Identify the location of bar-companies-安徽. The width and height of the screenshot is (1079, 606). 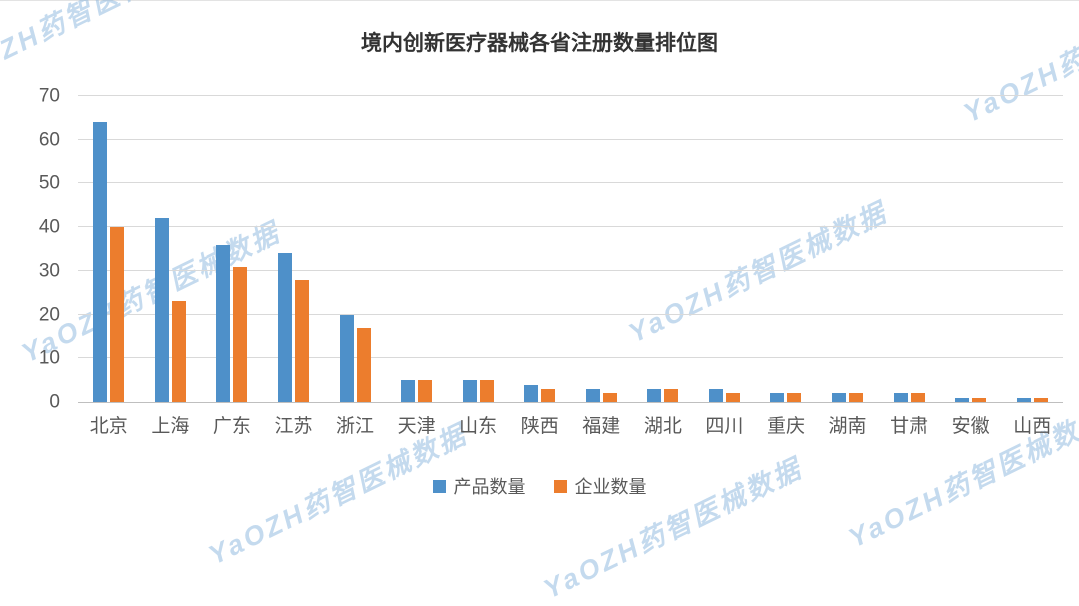
(979, 399).